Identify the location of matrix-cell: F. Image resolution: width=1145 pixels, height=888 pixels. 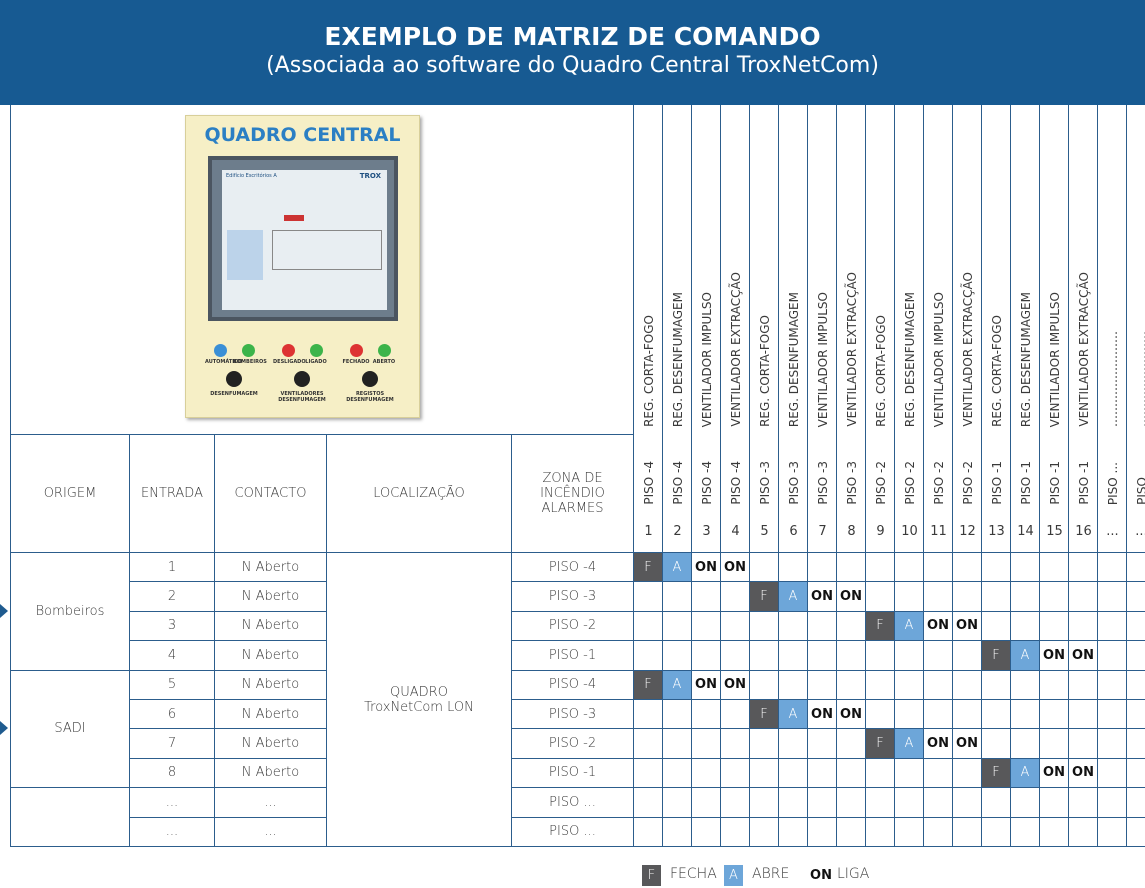
(648, 685).